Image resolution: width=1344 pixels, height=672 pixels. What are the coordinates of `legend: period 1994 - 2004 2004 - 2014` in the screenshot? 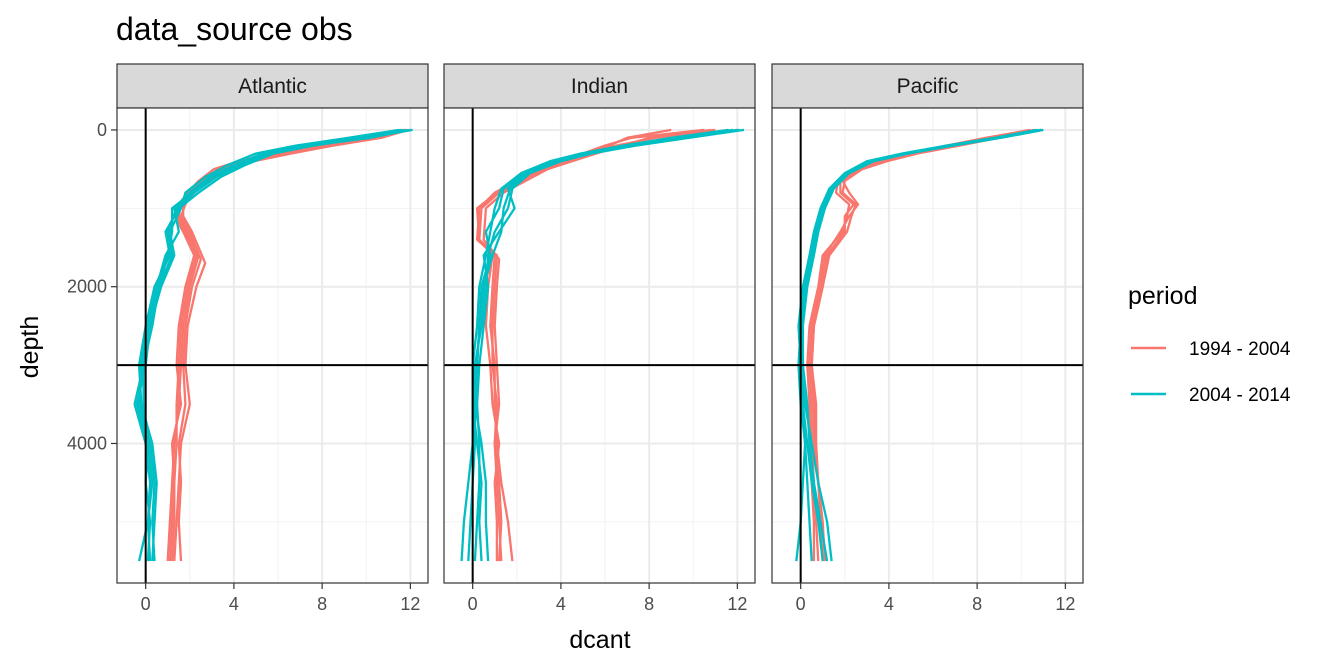 It's located at (1209, 344).